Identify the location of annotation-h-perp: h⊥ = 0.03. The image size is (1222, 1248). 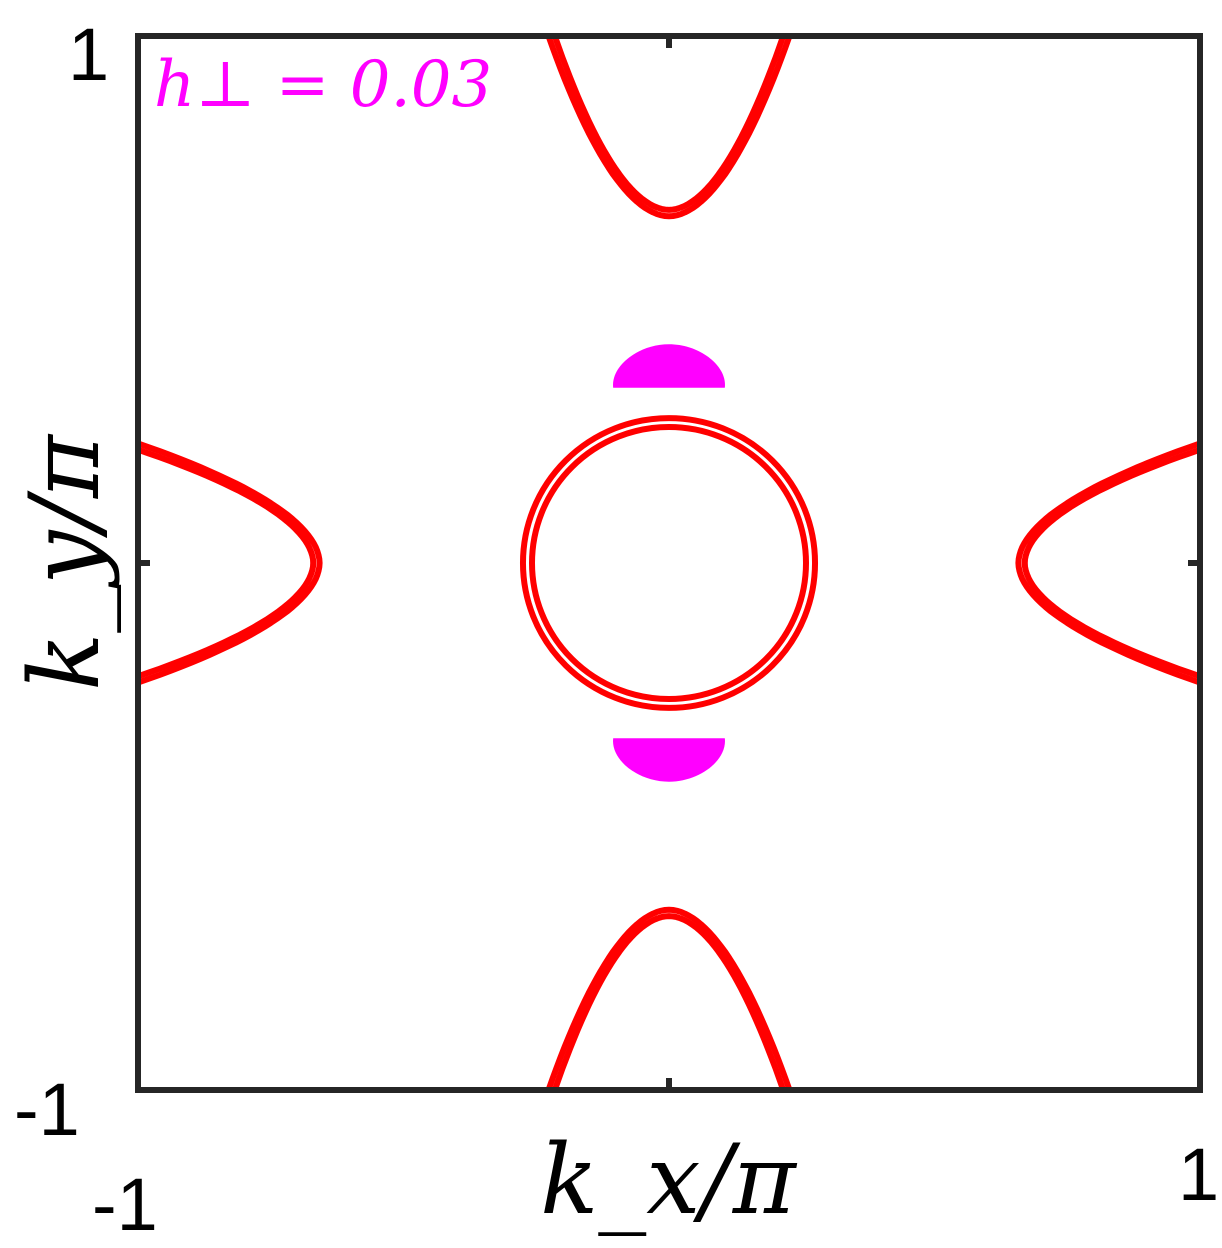
(323, 85).